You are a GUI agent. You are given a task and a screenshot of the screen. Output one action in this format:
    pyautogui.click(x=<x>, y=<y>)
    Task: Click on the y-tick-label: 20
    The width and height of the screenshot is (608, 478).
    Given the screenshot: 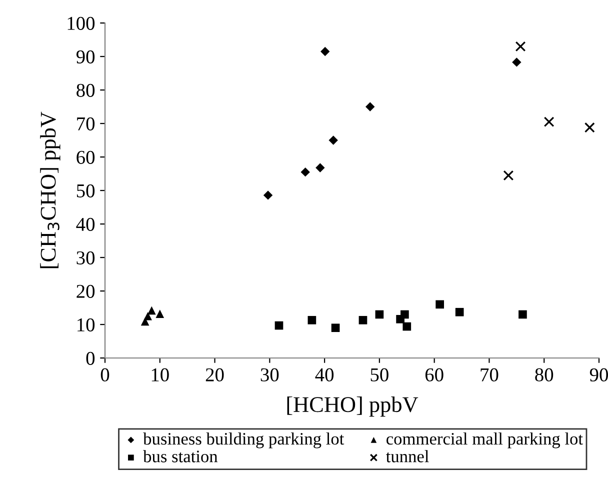 What is the action you would take?
    pyautogui.click(x=85, y=291)
    